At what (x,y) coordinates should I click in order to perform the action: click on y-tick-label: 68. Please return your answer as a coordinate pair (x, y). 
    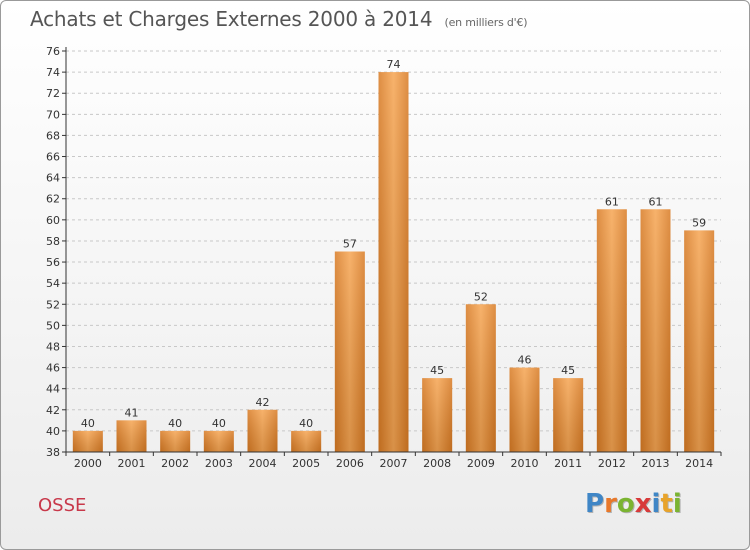
    Looking at the image, I should click on (53, 135).